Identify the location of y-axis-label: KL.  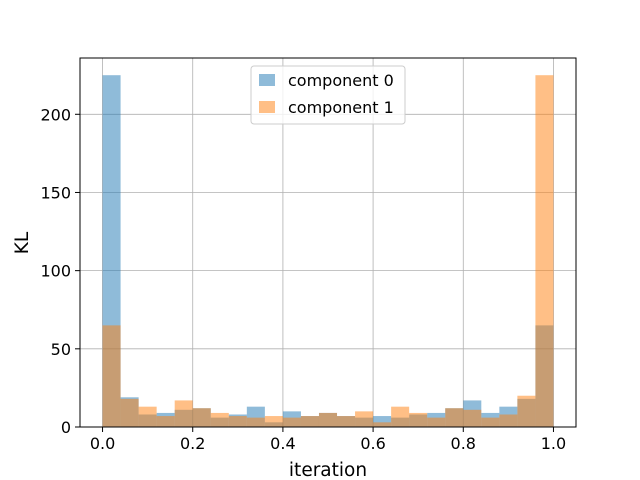
(22, 242).